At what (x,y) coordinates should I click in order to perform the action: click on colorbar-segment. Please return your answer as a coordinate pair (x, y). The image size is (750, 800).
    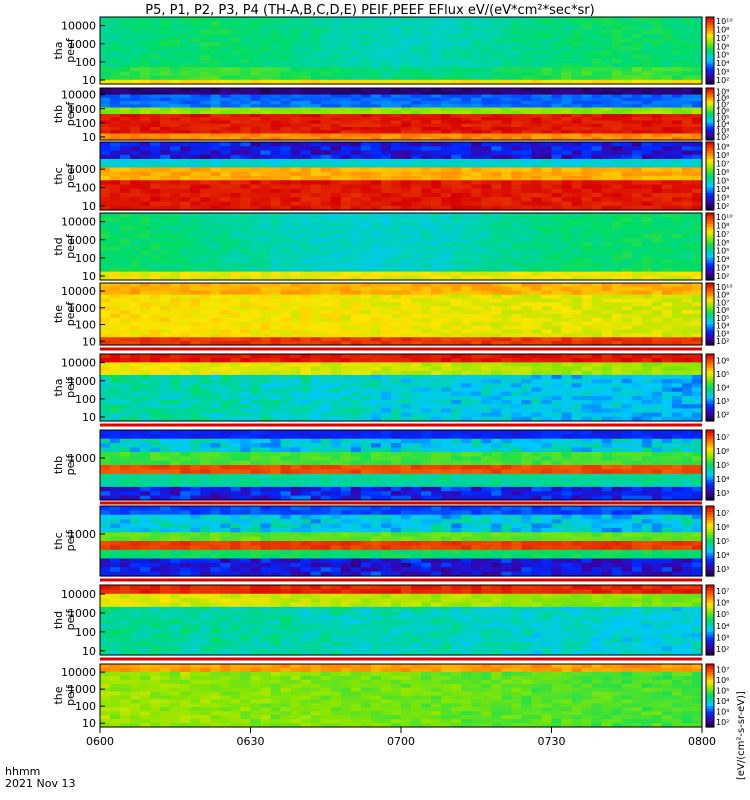
    Looking at the image, I should click on (710, 102).